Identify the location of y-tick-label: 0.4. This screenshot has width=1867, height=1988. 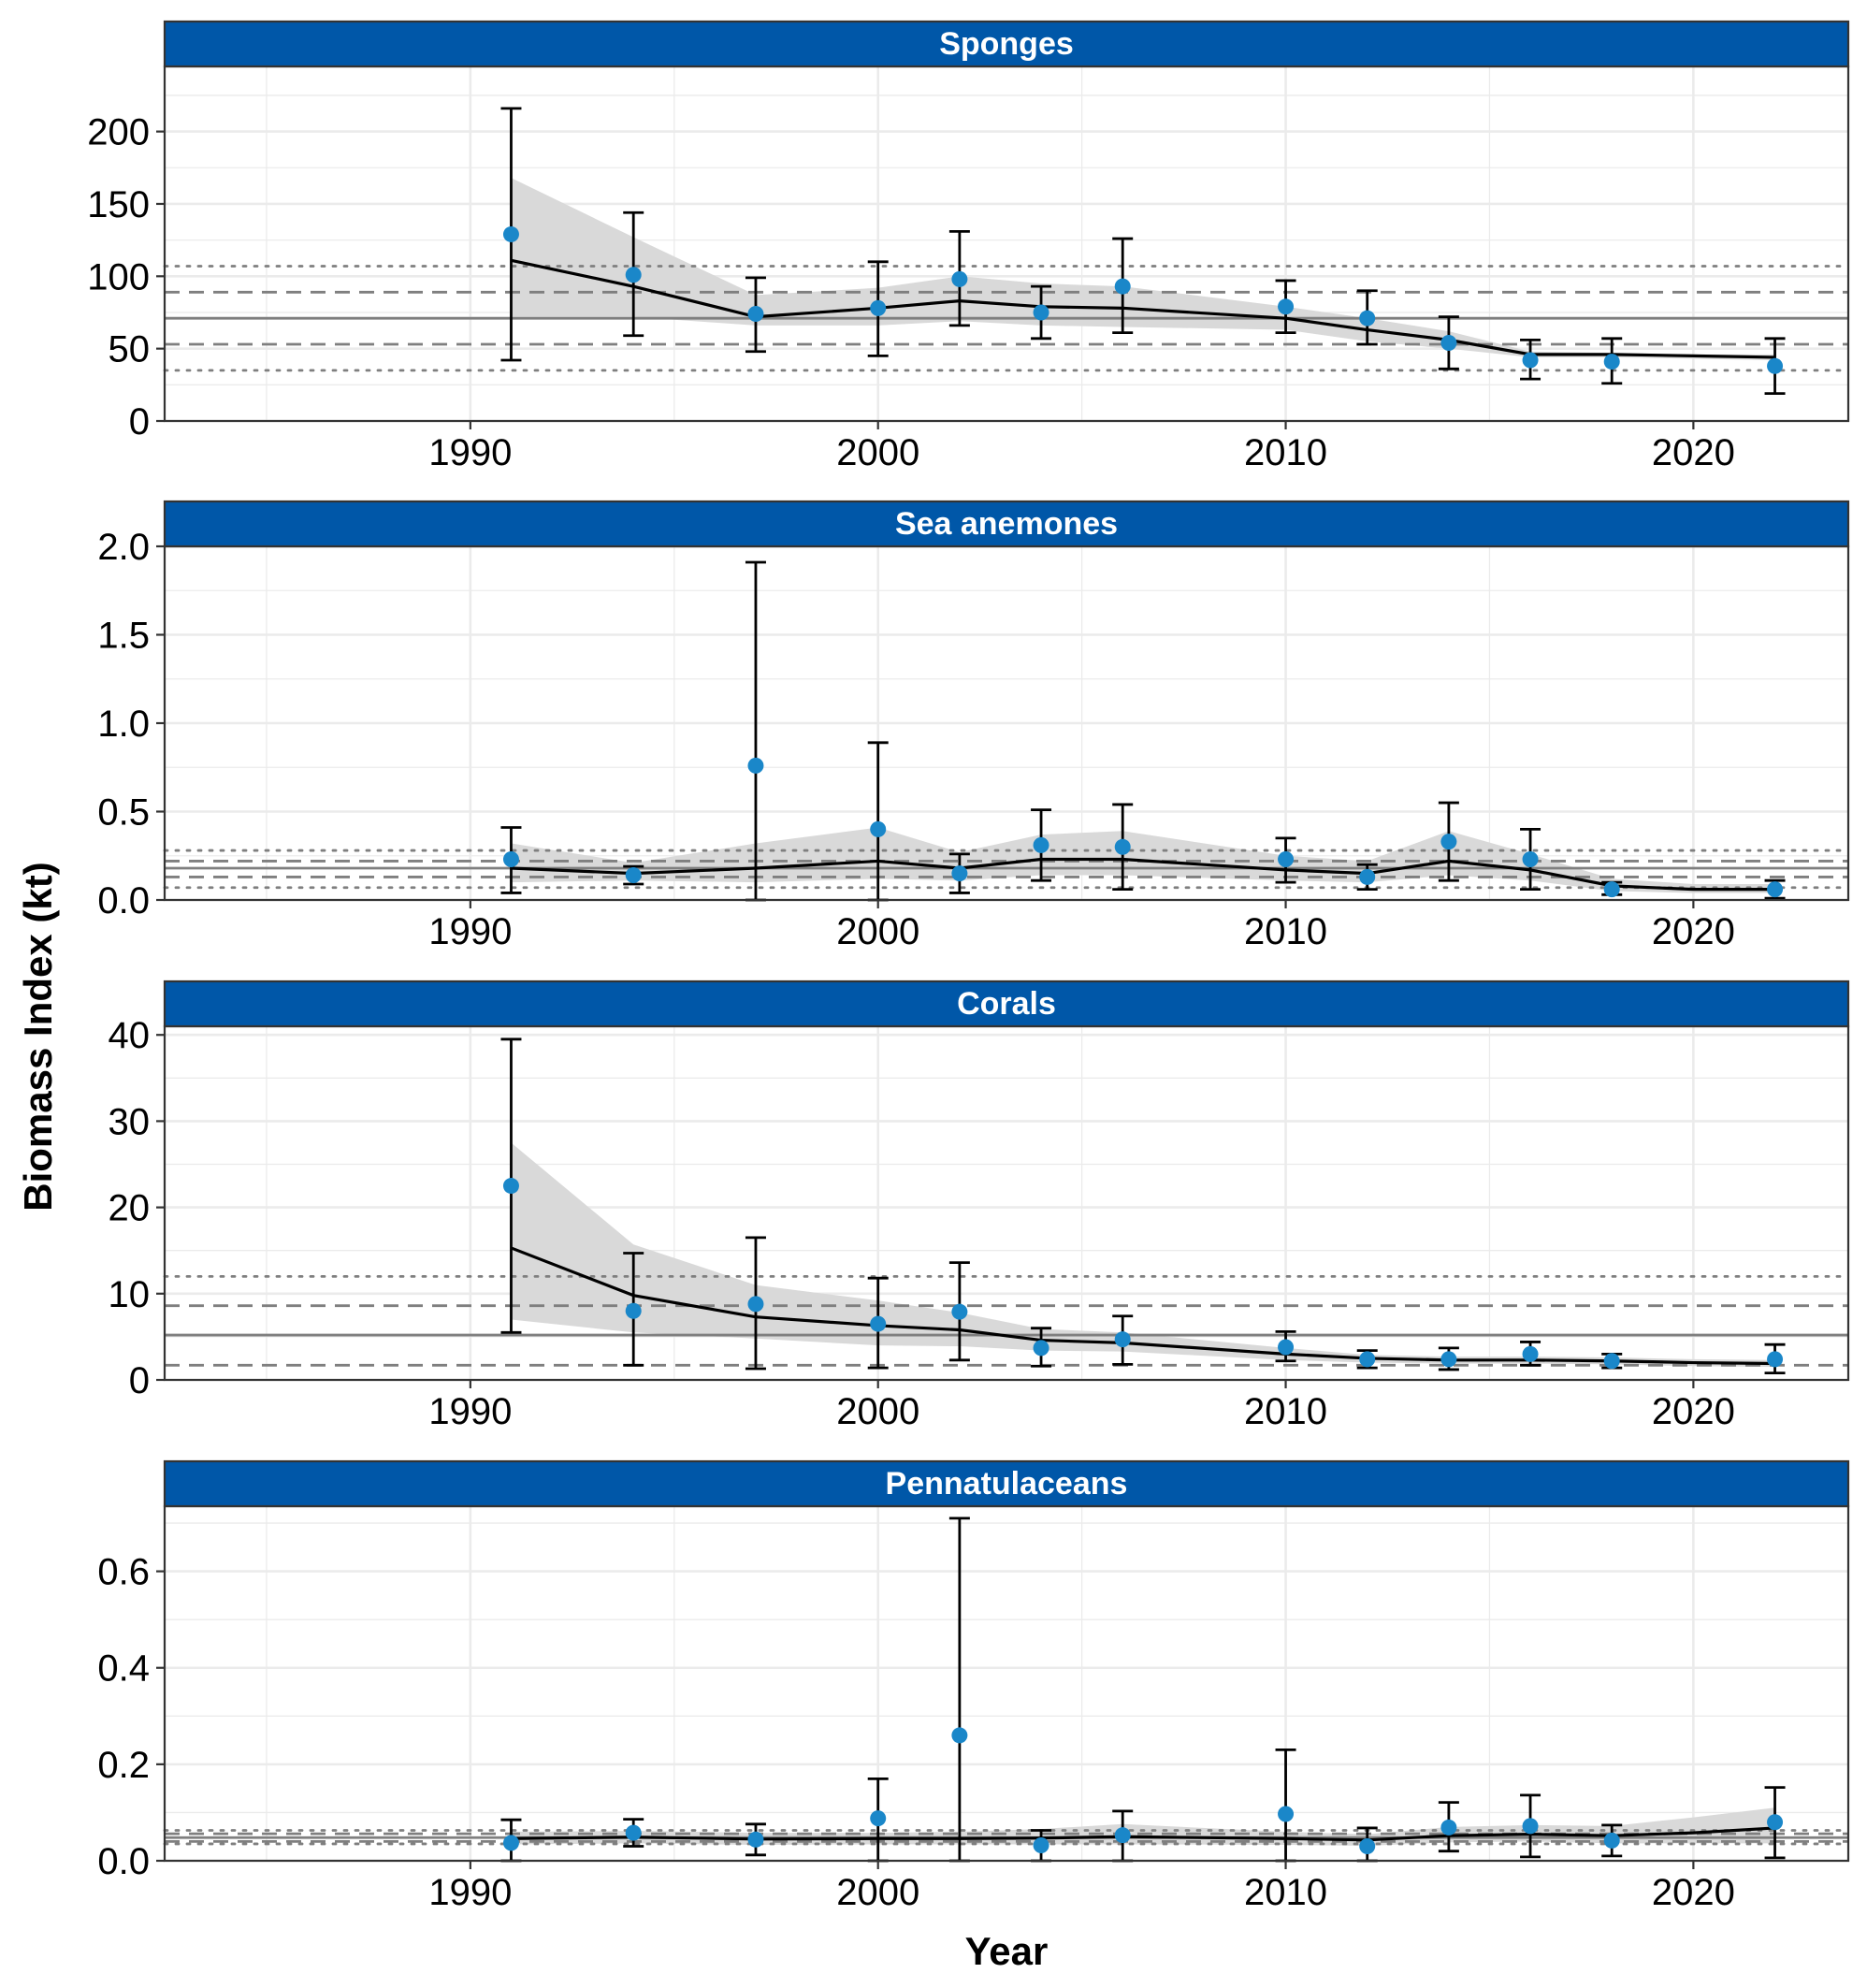
(123, 1669).